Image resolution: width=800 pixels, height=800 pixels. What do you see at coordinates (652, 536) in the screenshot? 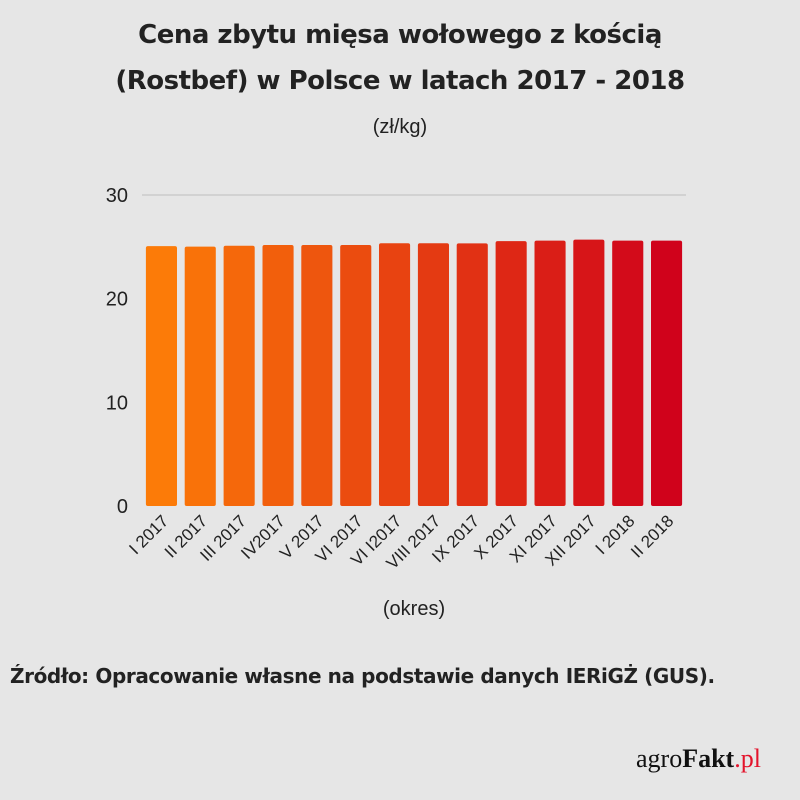
I see `x-tick-label: II 2018` at bounding box center [652, 536].